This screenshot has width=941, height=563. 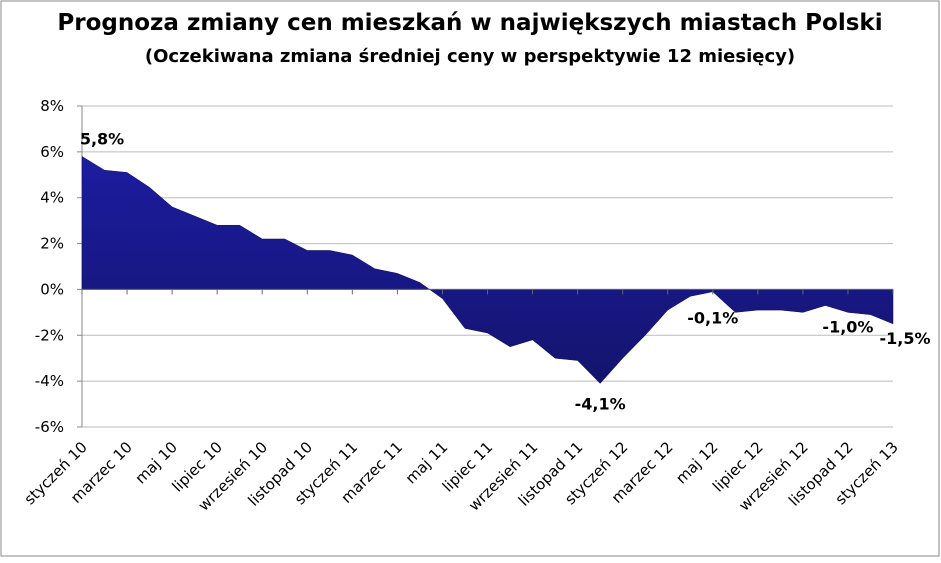 What do you see at coordinates (102, 138) in the screenshot?
I see `data-label: 5,8%` at bounding box center [102, 138].